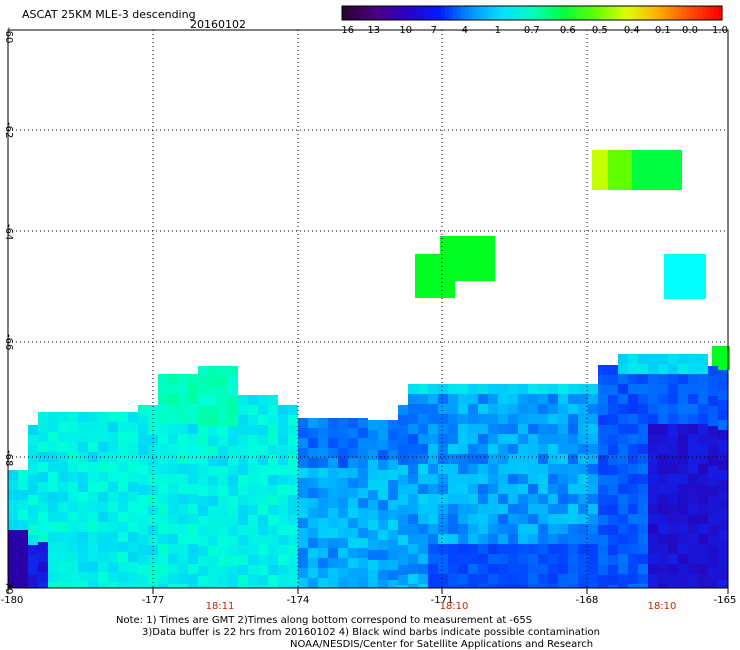  Describe the element at coordinates (532, 13) in the screenshot. I see `colorbar-frame` at that location.